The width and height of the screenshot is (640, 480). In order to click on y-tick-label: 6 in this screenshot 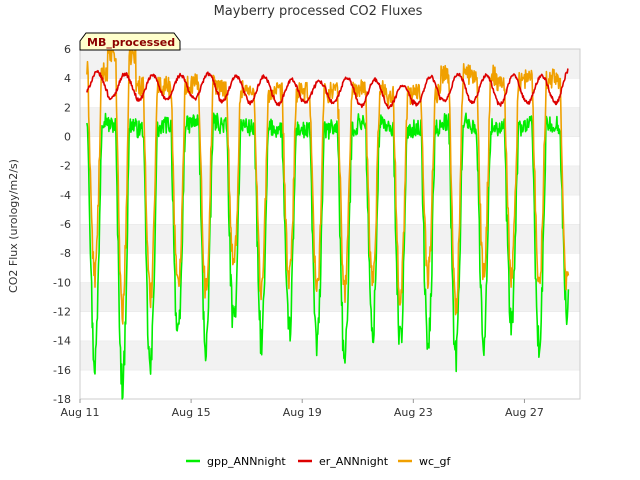, I will do `click(67, 49)`.